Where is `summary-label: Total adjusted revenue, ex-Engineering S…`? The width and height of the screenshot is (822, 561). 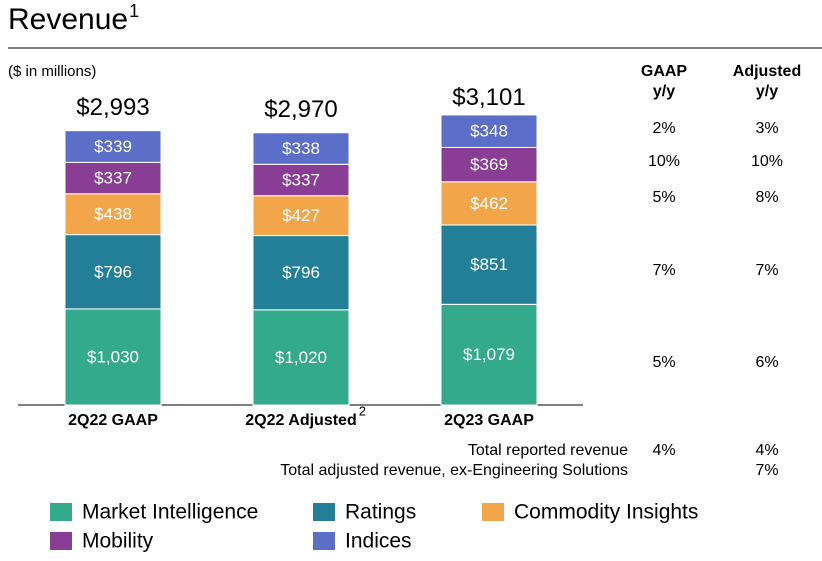 summary-label: Total adjusted revenue, ex-Engineering S… is located at coordinates (454, 470).